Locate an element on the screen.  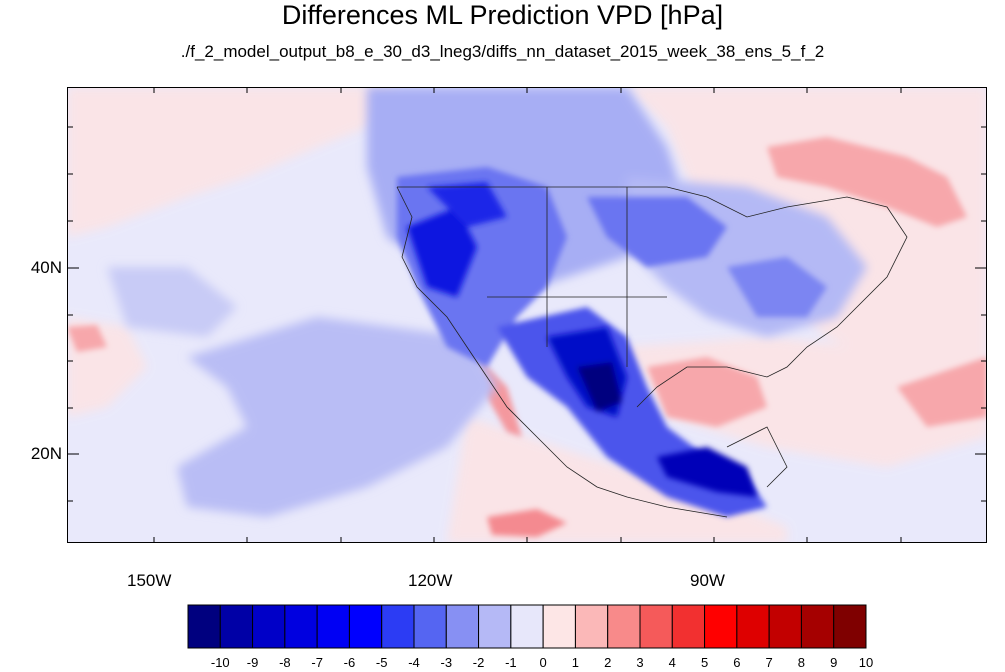
colorbar-tick-label: 6 is located at coordinates (737, 662).